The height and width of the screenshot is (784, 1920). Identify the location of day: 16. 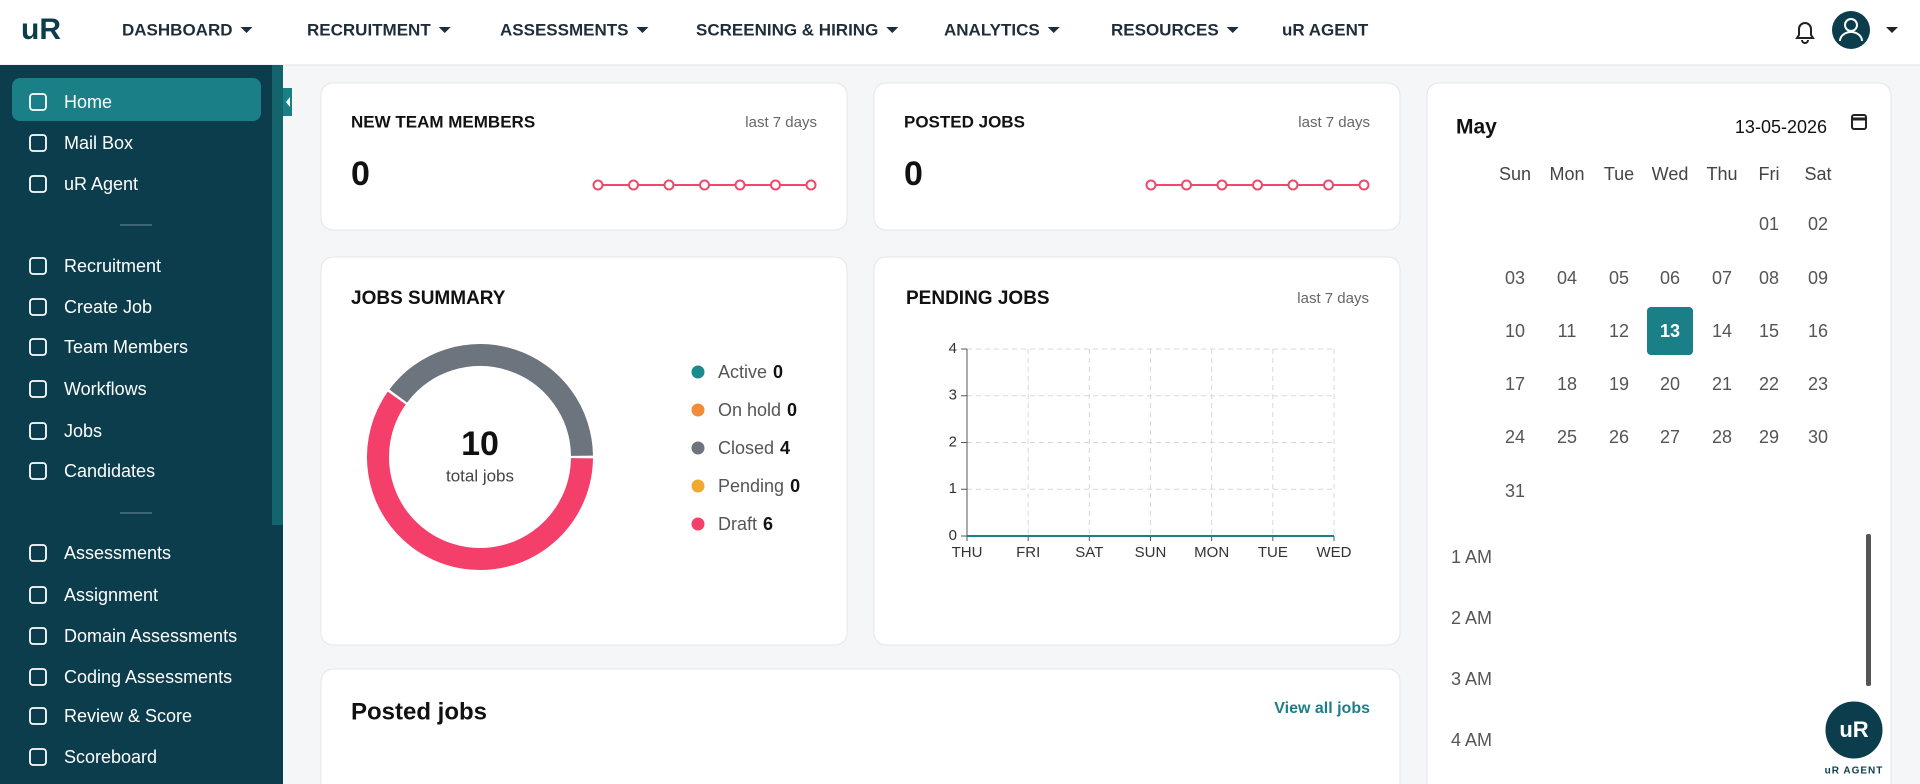
(1818, 331).